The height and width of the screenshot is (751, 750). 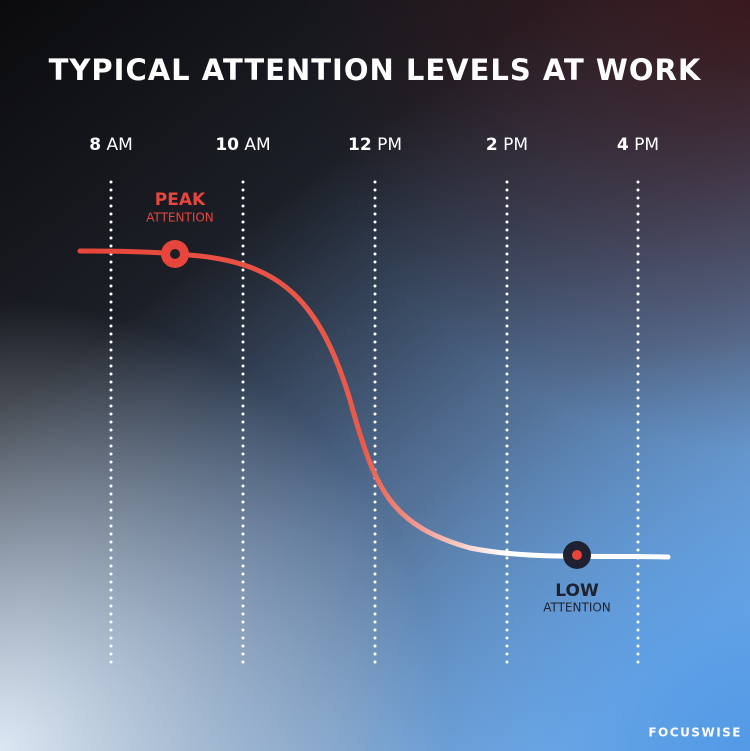 I want to click on peak-marker, so click(x=175, y=254).